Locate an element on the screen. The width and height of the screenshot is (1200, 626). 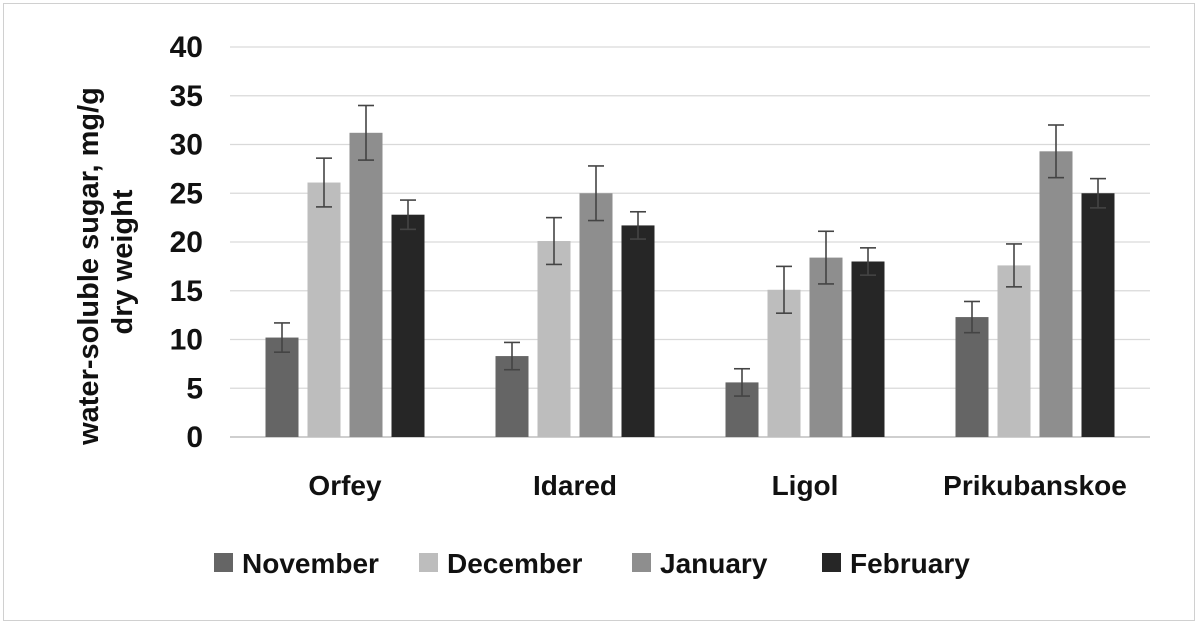
legend-label-december: December is located at coordinates (515, 563).